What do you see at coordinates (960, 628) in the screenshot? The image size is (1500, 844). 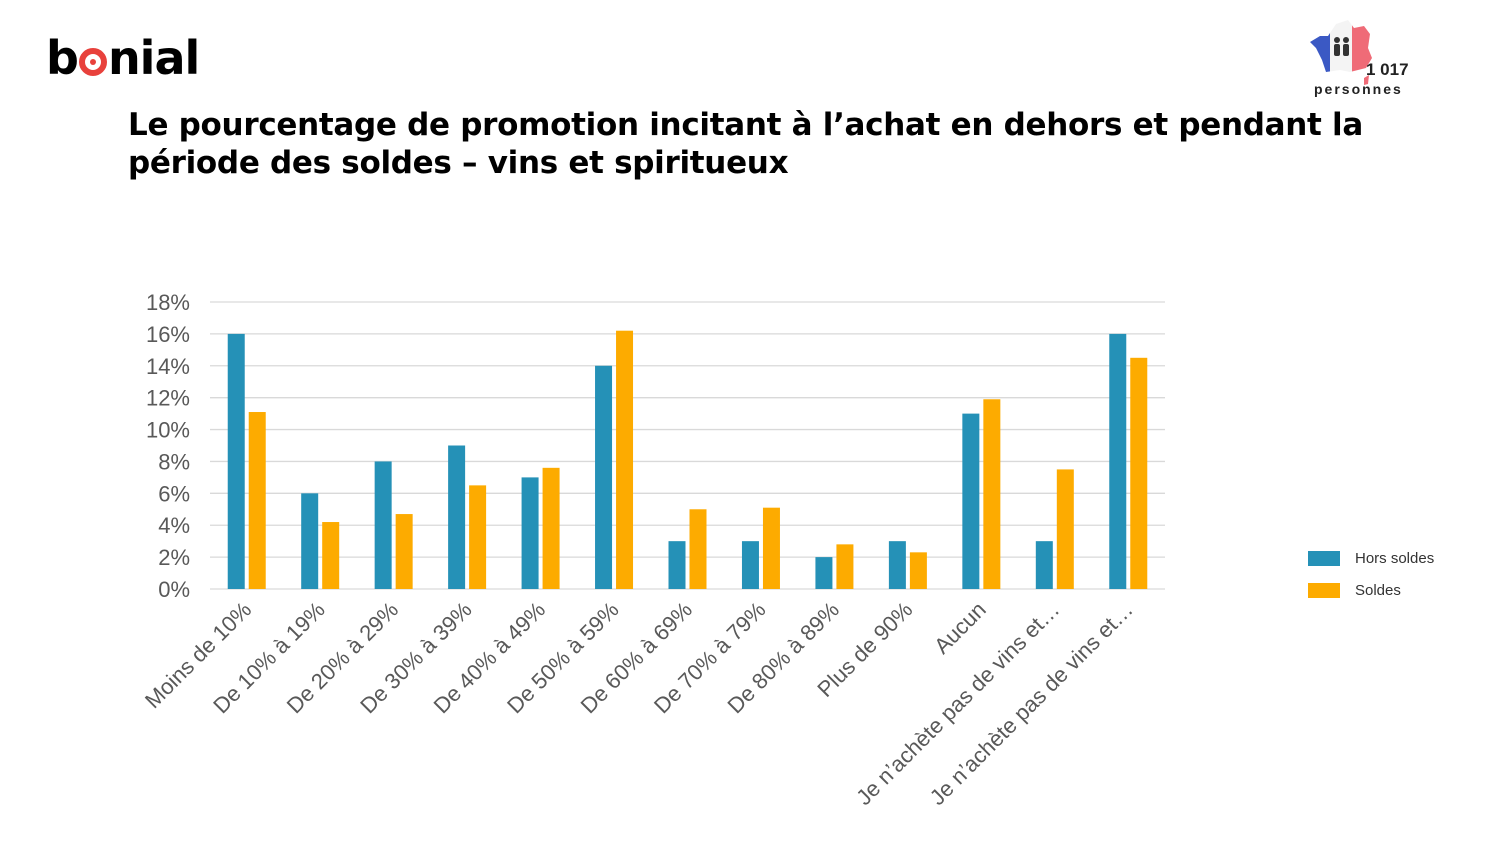 I see `x-tick-label: Aucun` at bounding box center [960, 628].